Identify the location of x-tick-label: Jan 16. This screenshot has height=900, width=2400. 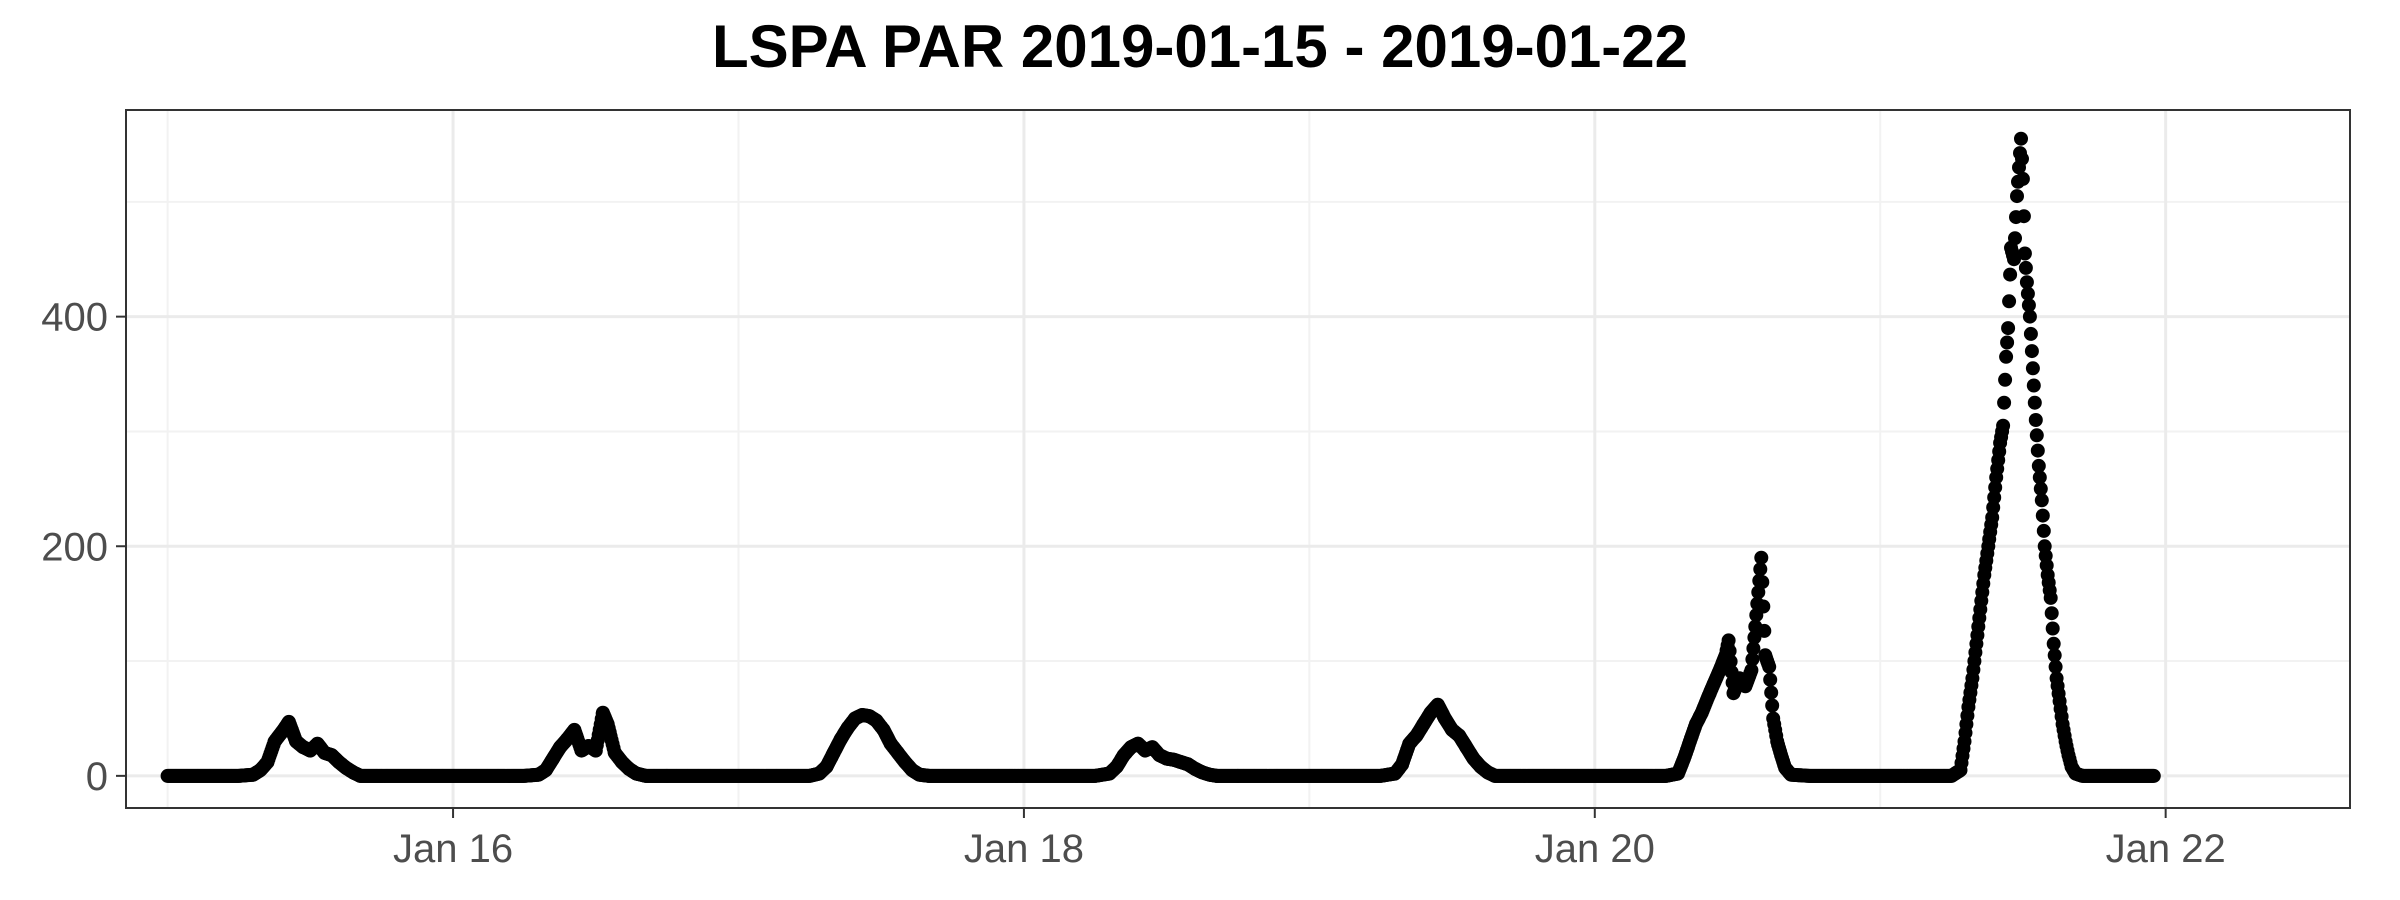
(453, 849).